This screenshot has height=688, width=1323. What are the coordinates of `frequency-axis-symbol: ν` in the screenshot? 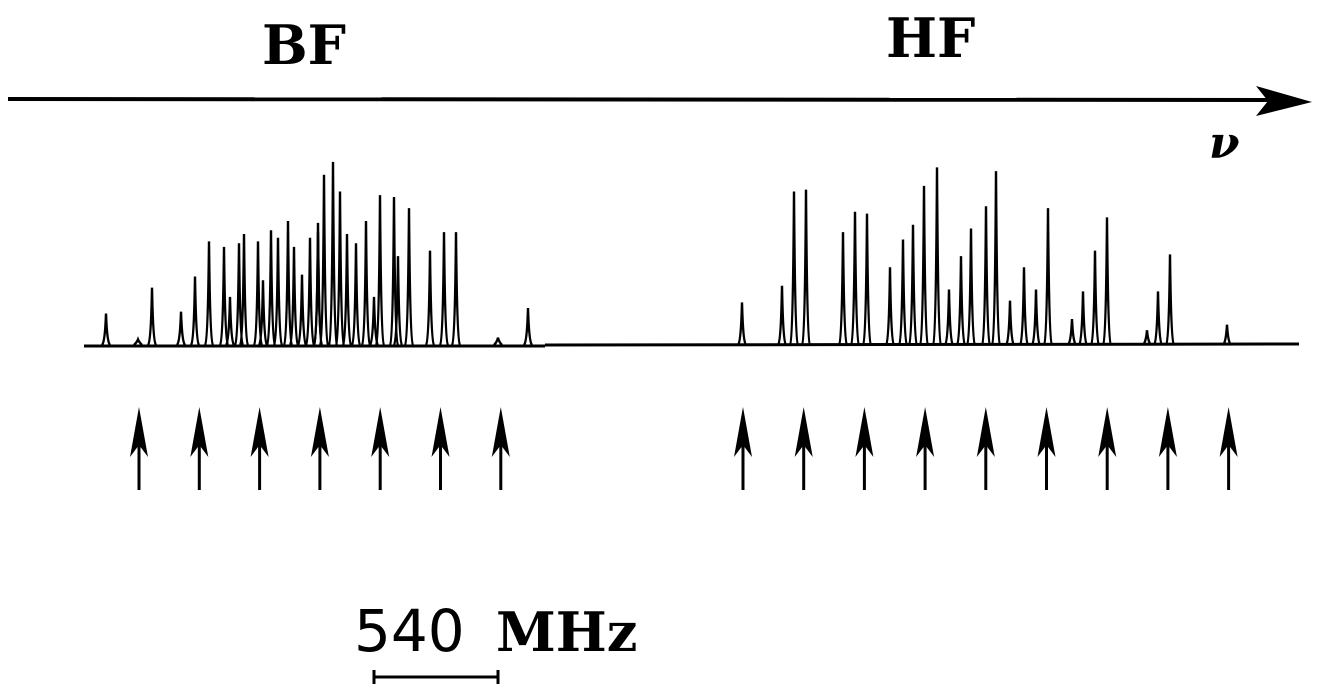 It's located at (1224, 143).